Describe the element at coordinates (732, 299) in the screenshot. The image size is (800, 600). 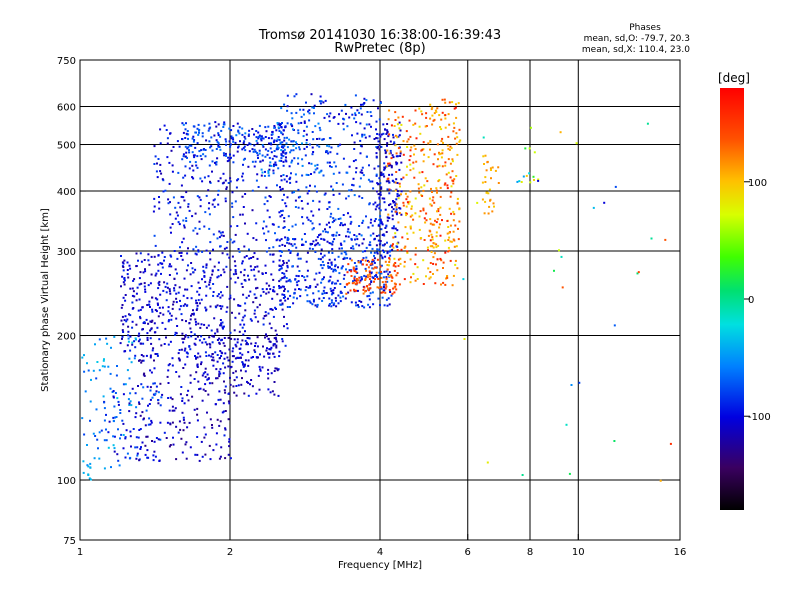
I see `colorbar` at that location.